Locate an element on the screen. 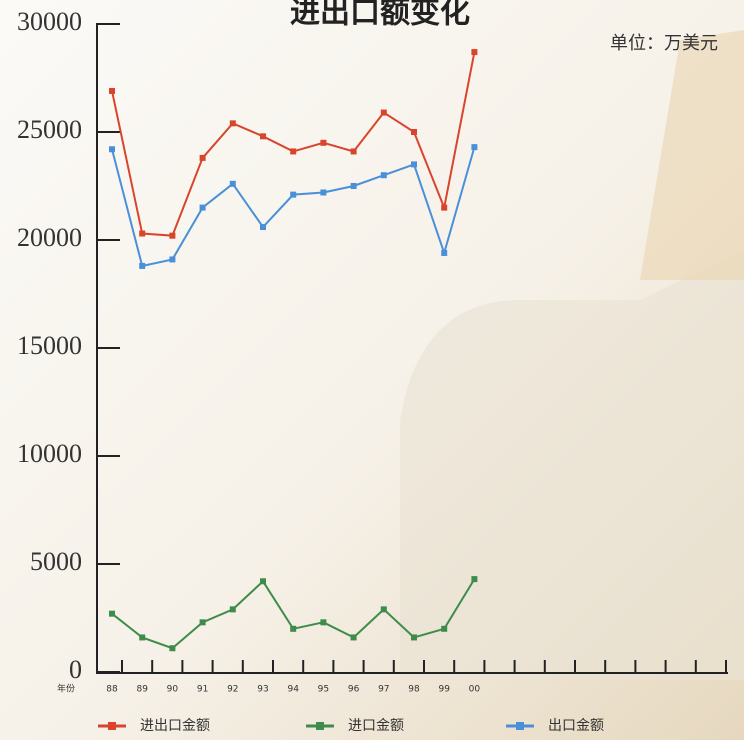 This screenshot has width=744, height=740. background-photo is located at coordinates (692, 155).